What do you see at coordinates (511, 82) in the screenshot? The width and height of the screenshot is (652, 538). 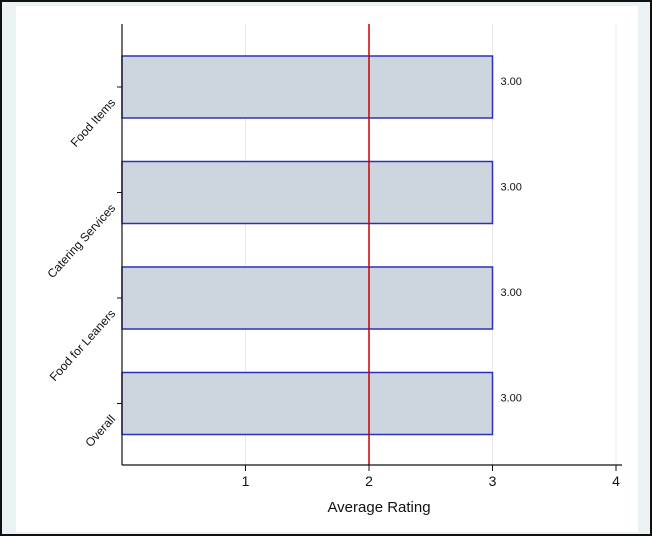 I see `data-label-0: 3.00` at bounding box center [511, 82].